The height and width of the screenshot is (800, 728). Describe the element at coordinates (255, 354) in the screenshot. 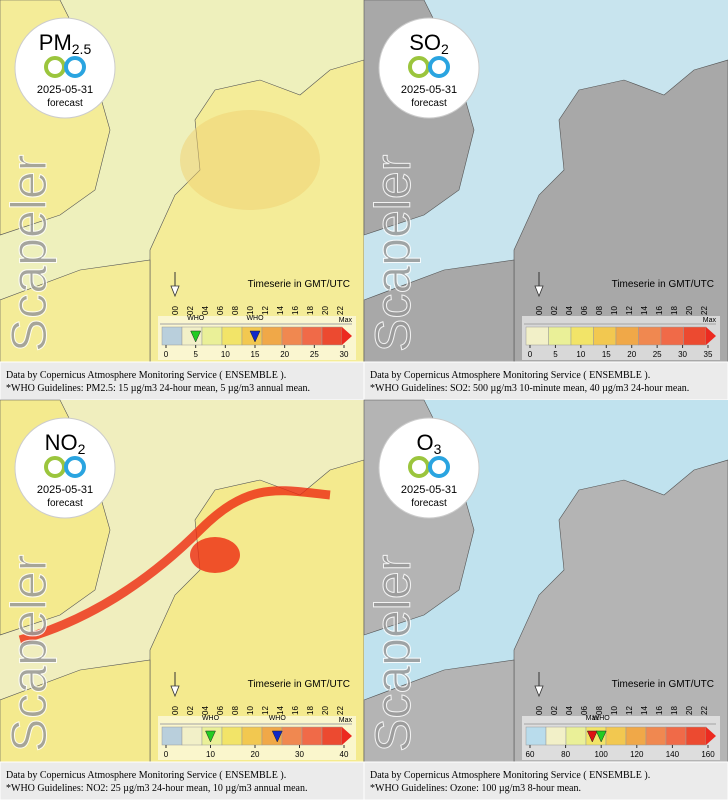

I see `scale-tick-label: 15` at that location.